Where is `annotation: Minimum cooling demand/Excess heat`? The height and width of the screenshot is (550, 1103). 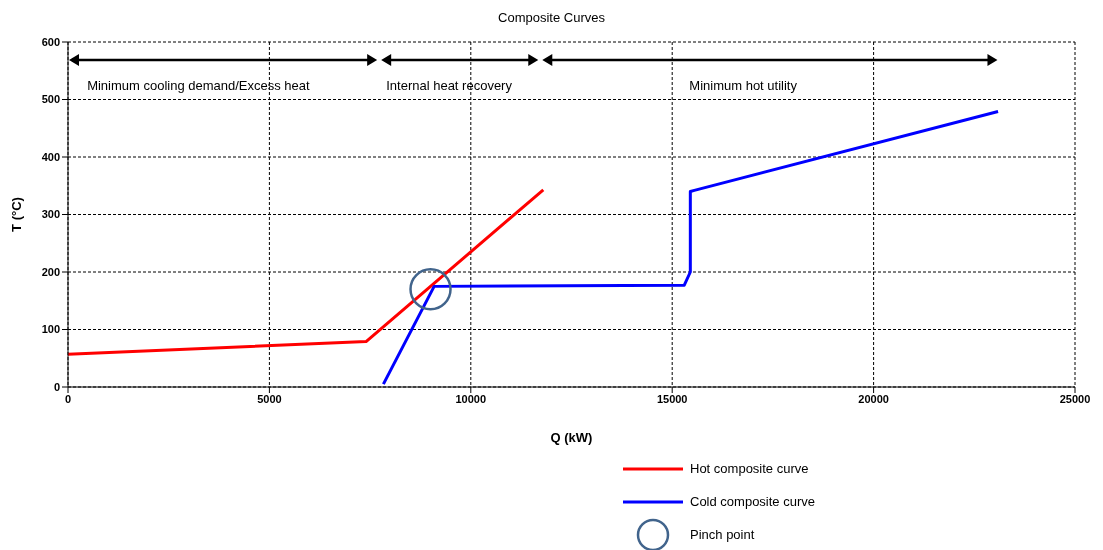 annotation: Minimum cooling demand/Excess heat is located at coordinates (199, 85).